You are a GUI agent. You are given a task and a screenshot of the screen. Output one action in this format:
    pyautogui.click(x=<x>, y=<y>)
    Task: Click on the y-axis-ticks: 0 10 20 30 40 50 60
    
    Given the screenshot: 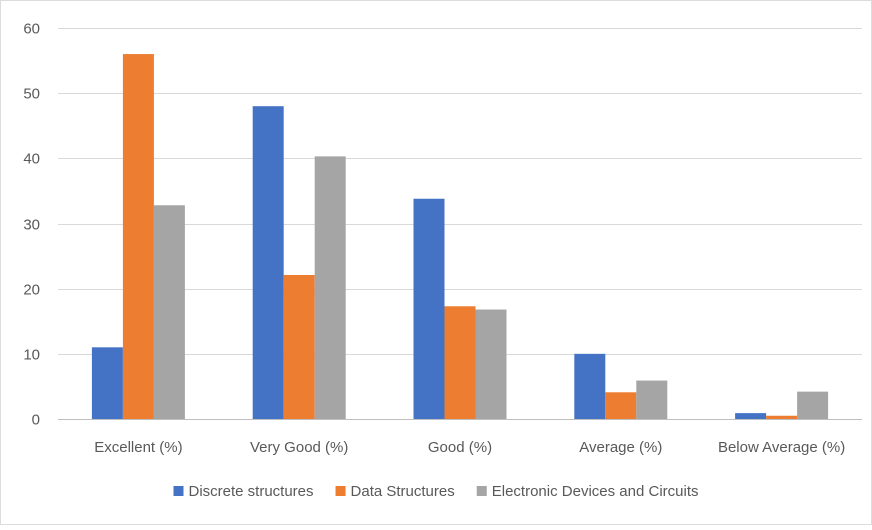 What is the action you would take?
    pyautogui.click(x=31, y=225)
    